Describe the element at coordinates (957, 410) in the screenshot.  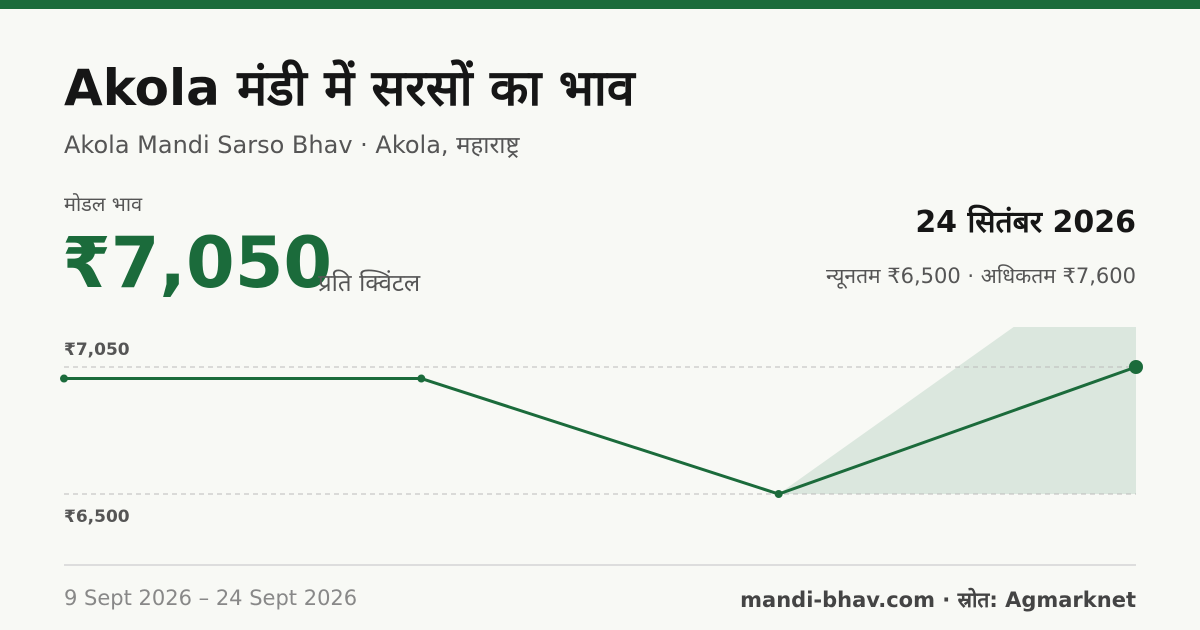
I see `range-band` at that location.